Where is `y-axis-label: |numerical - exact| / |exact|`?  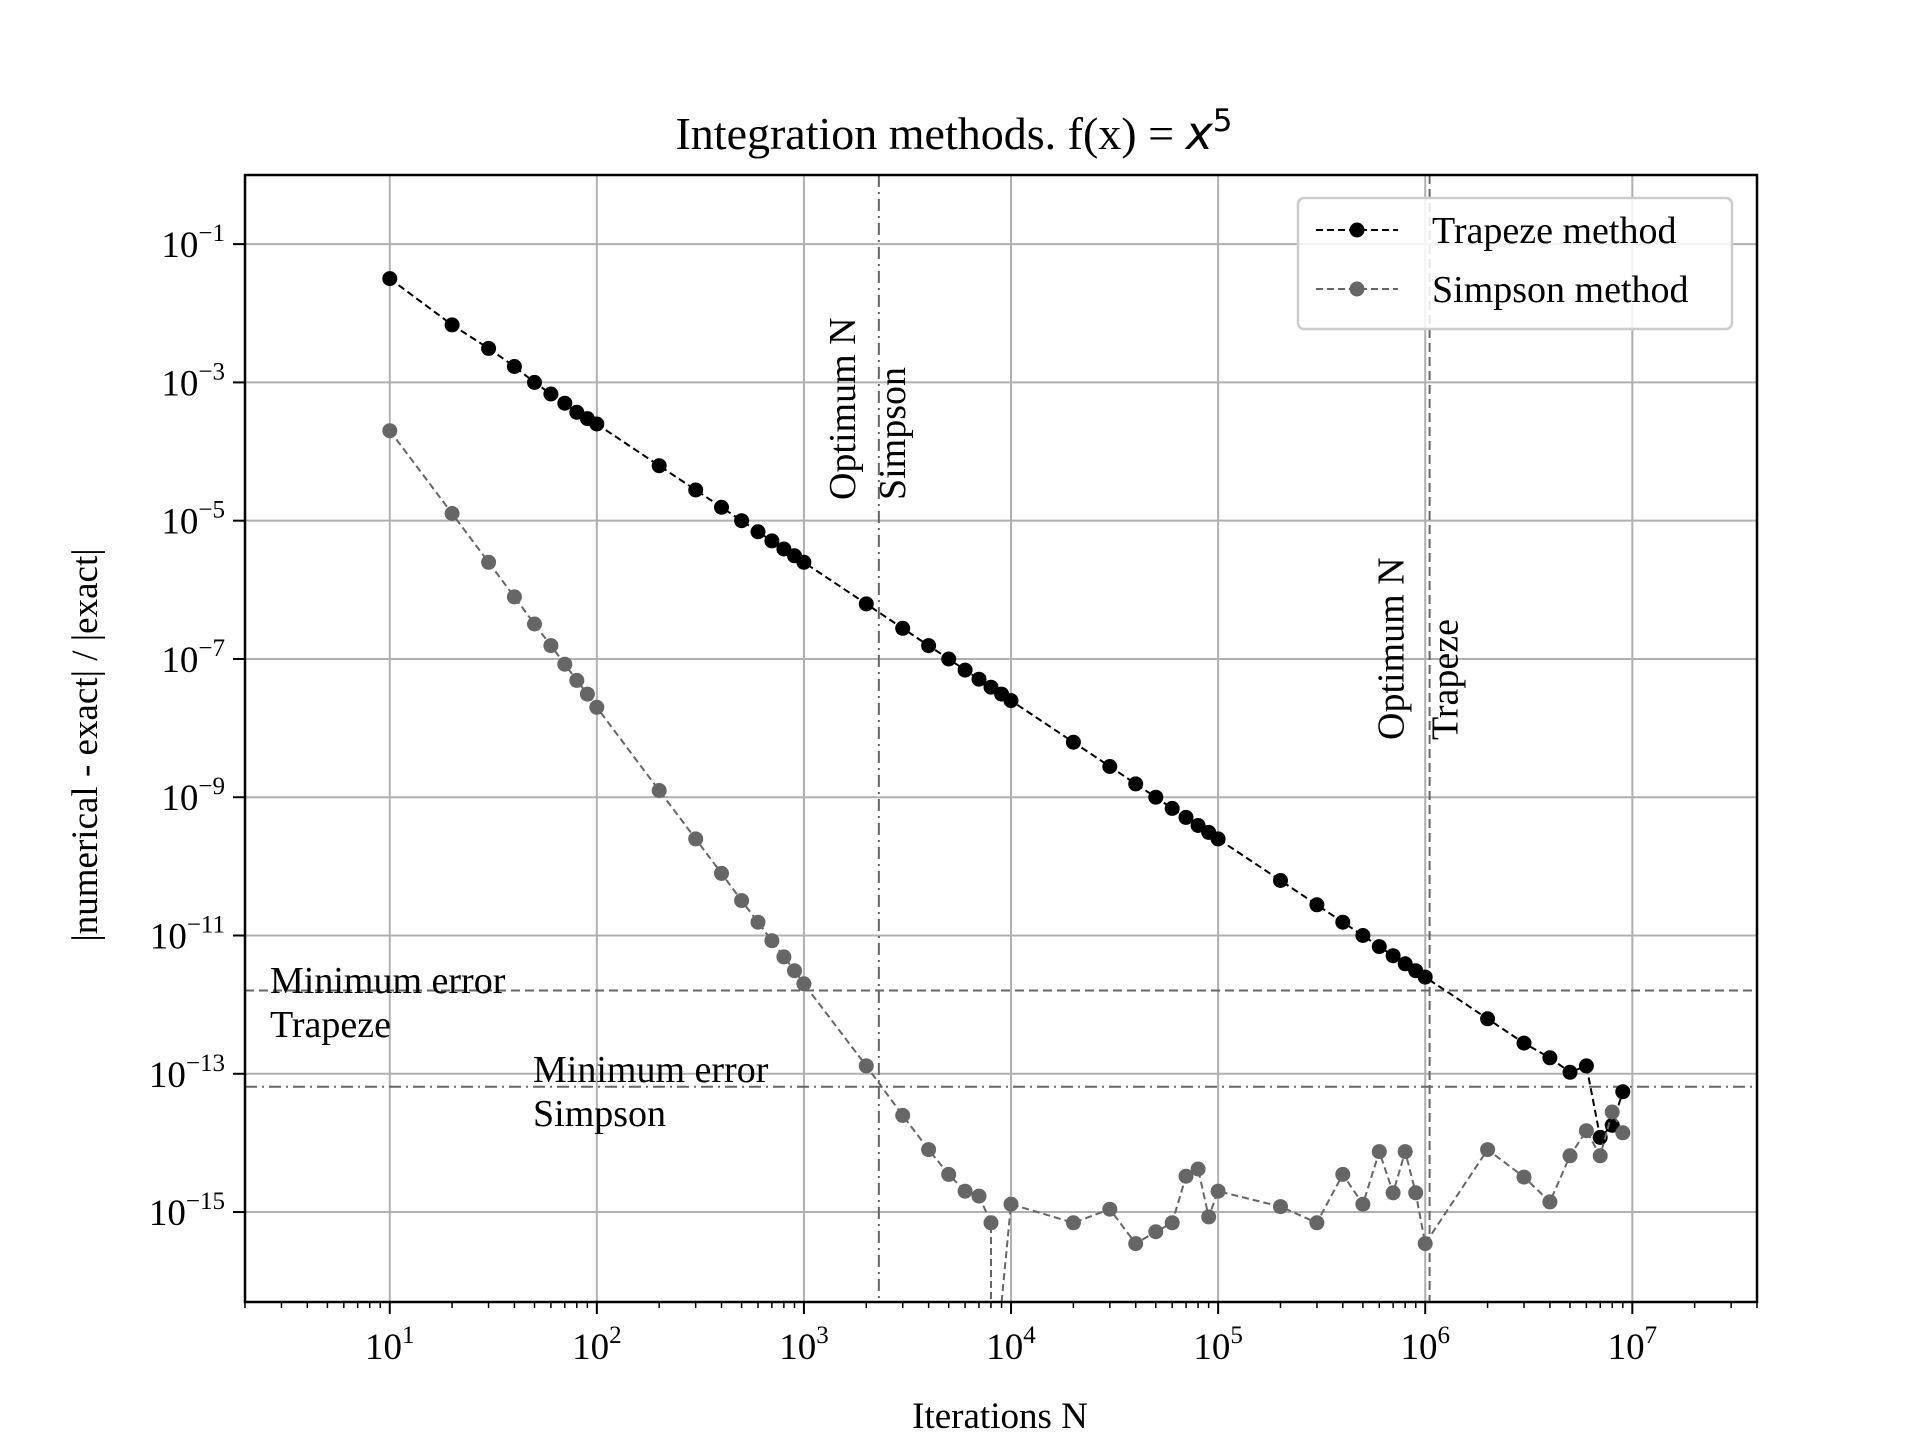
y-axis-label: |numerical - exact| / |exact| is located at coordinates (85, 744).